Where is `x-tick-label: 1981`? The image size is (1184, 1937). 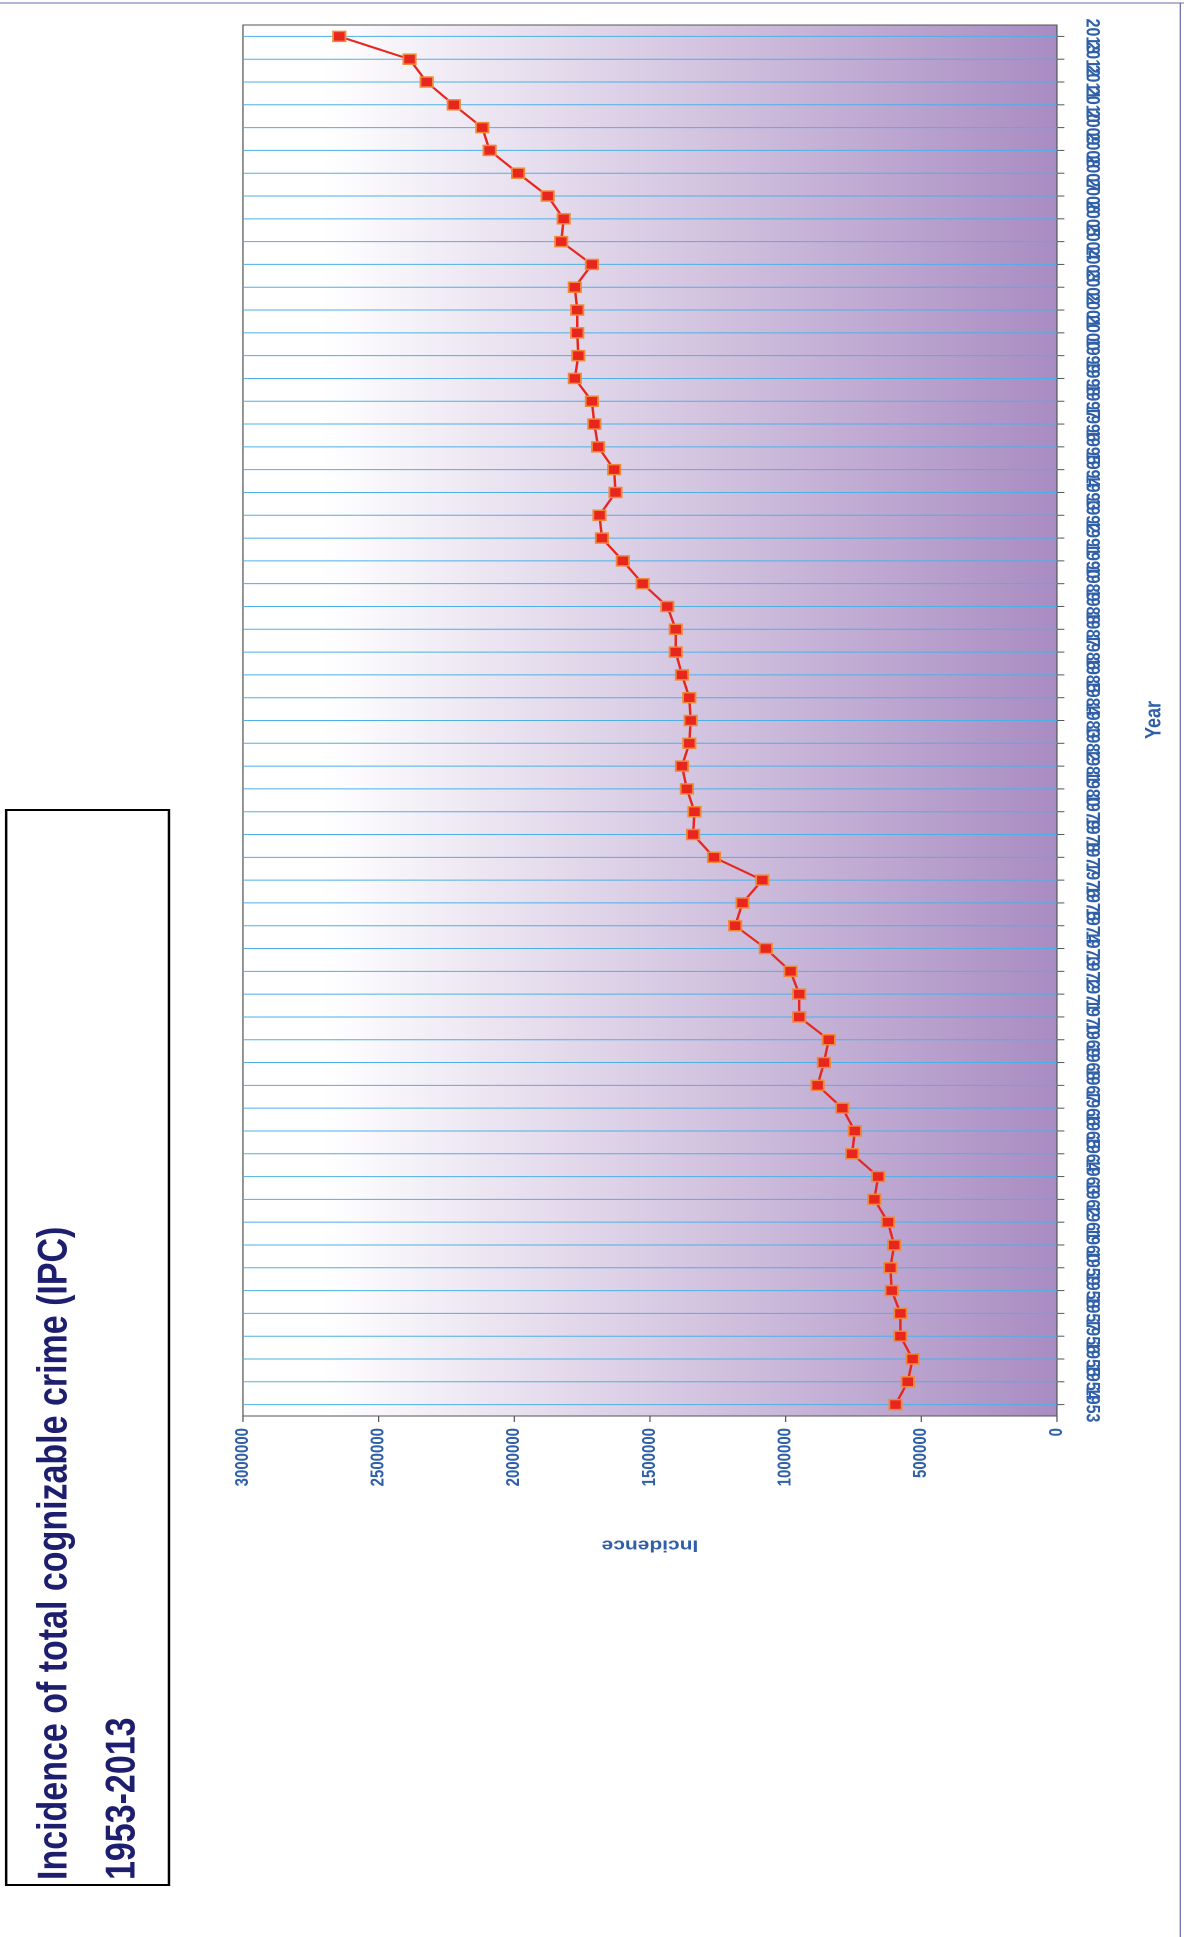
x-tick-label: 1981 is located at coordinates (1093, 766).